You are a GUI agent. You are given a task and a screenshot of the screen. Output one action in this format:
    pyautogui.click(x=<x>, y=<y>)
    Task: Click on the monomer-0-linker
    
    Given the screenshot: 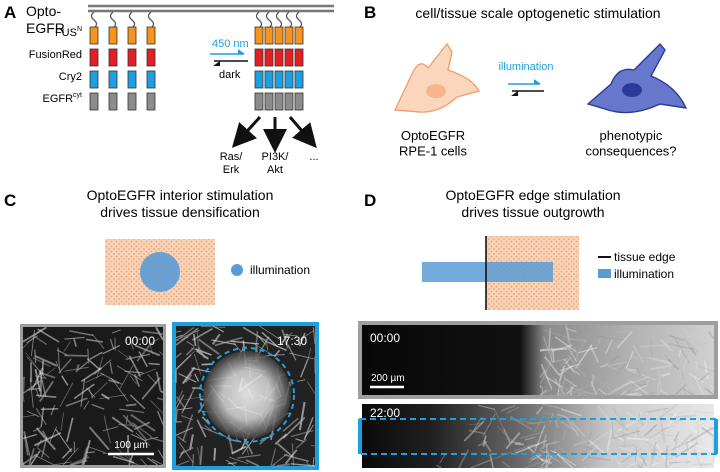 What is the action you would take?
    pyautogui.click(x=94, y=20)
    